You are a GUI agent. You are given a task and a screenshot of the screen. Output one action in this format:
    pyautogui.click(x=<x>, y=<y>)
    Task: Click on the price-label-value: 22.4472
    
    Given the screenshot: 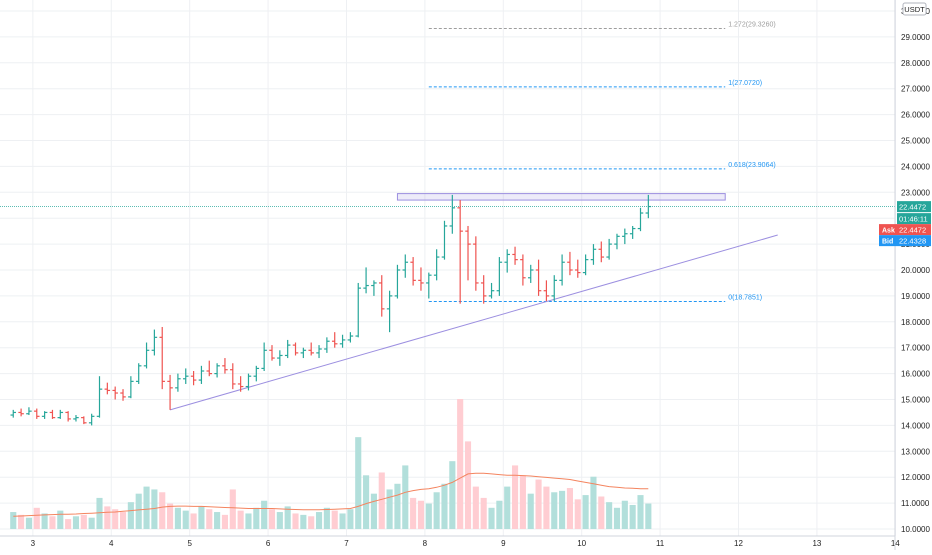 What is the action you would take?
    pyautogui.click(x=912, y=207)
    